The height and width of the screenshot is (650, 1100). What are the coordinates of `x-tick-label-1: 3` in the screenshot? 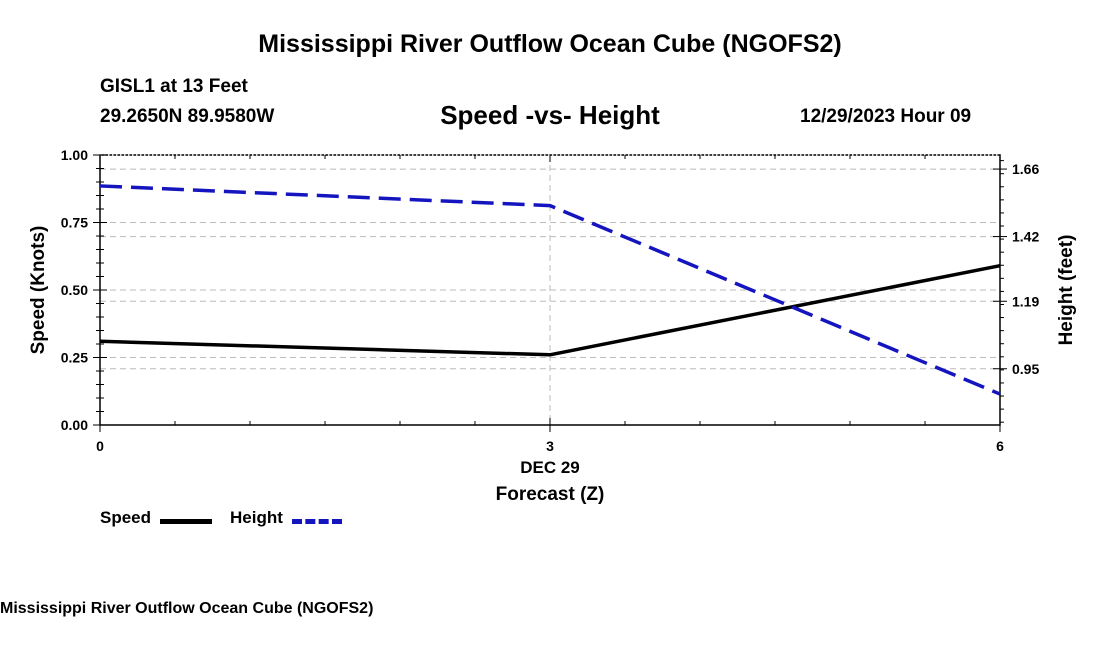 It's located at (550, 446).